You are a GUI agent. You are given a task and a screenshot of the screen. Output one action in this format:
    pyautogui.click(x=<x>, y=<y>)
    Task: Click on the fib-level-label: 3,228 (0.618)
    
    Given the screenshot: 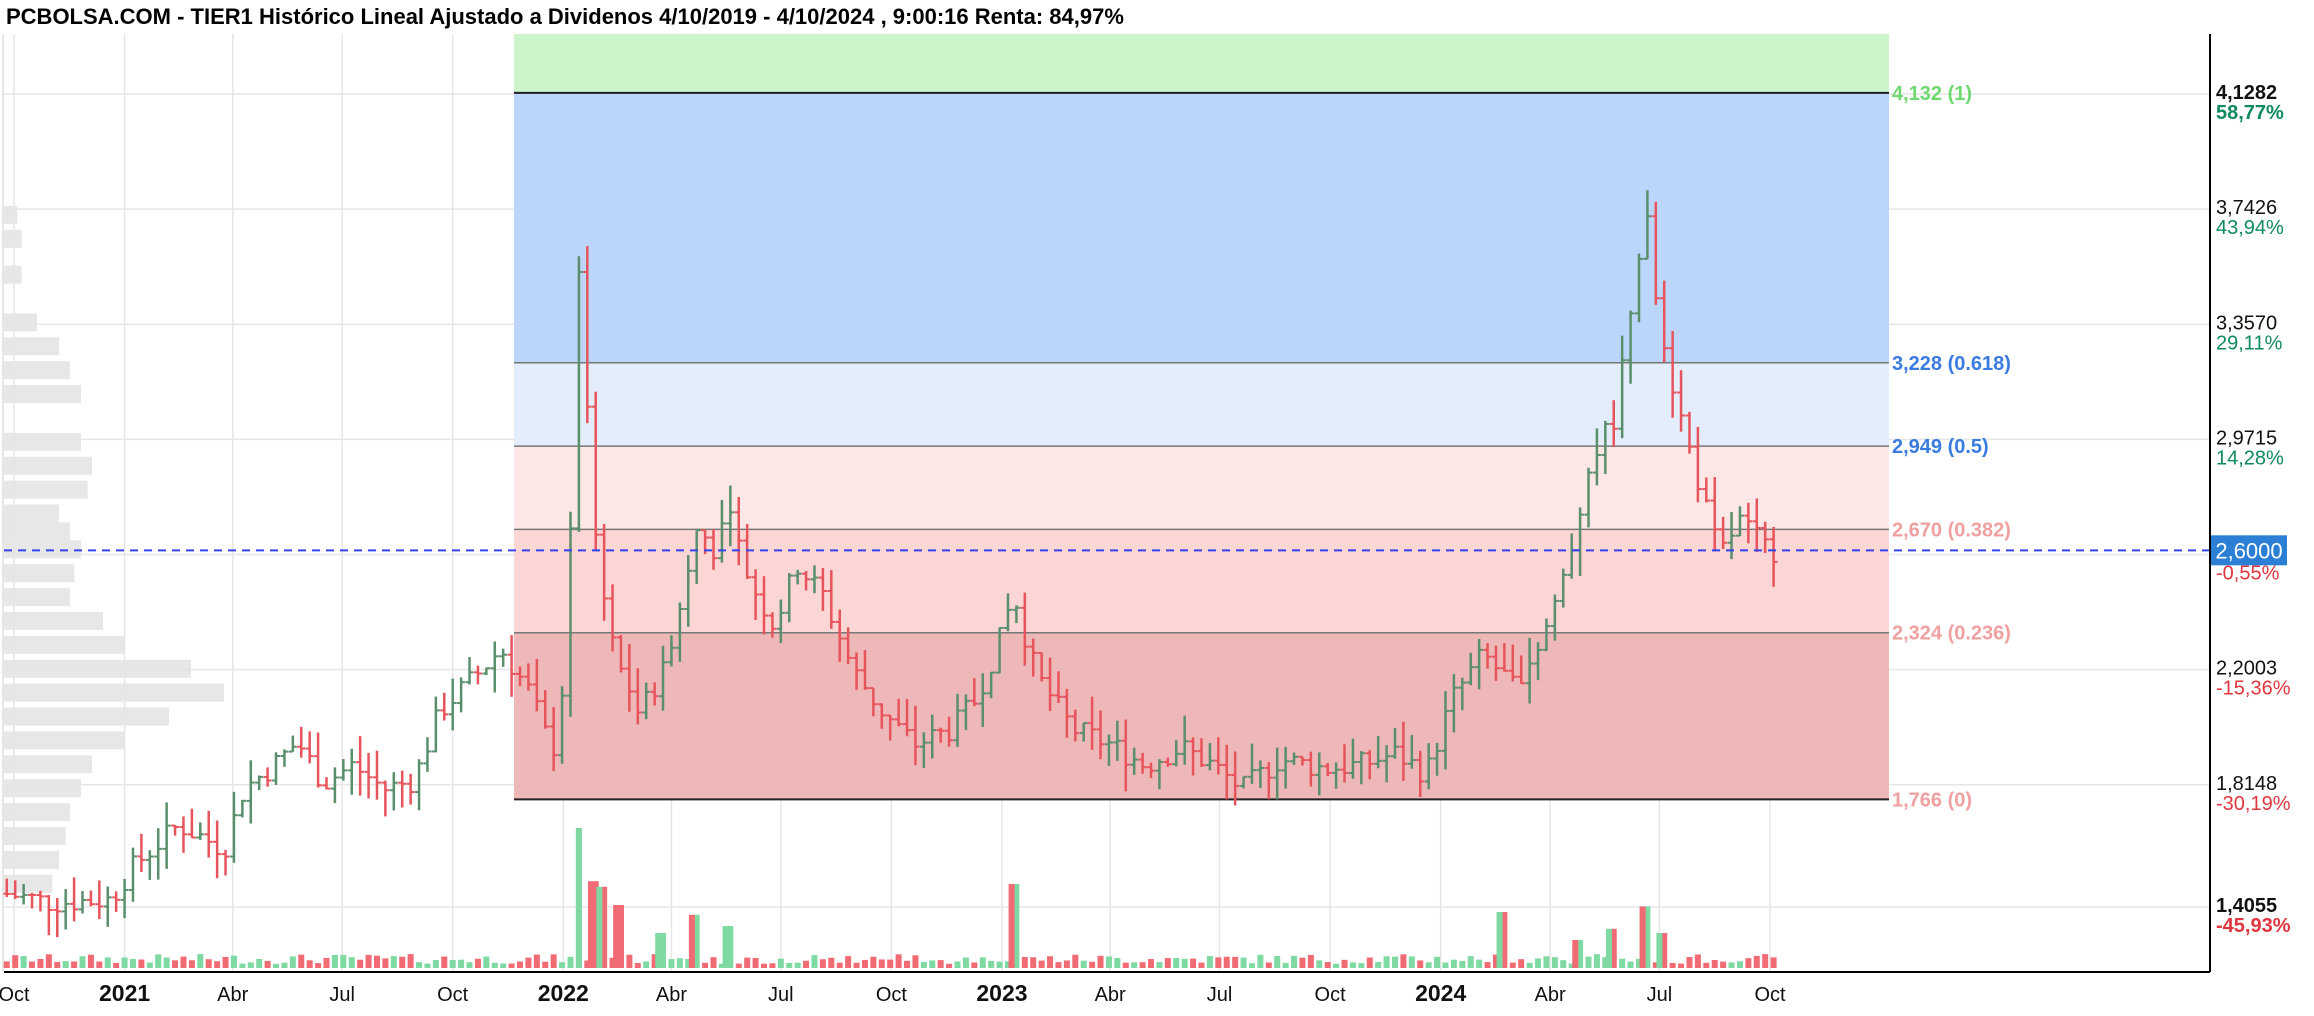 What is the action you would take?
    pyautogui.click(x=1951, y=364)
    